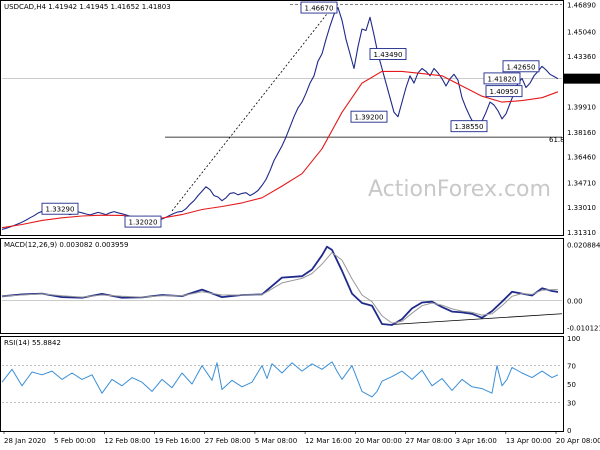 This screenshot has width=600, height=450. I want to click on annotation-label: 1.42650, so click(521, 67).